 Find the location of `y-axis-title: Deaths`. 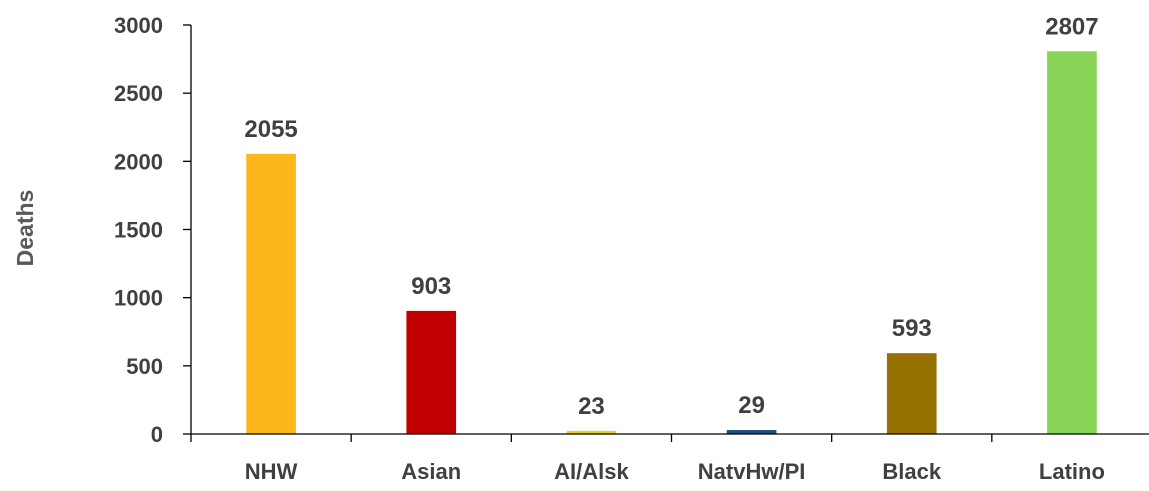

y-axis-title: Deaths is located at coordinates (25, 228).